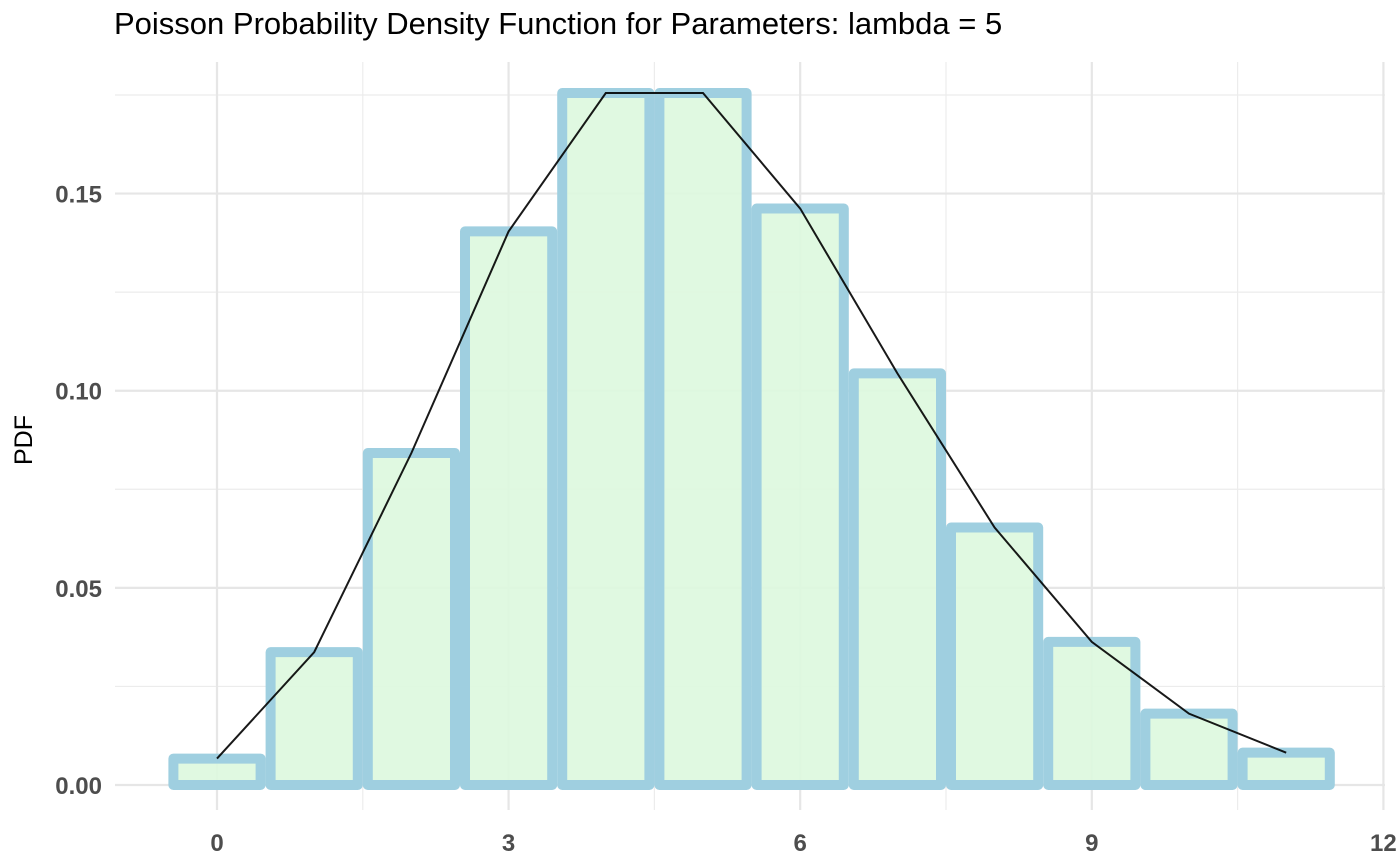 The height and width of the screenshot is (865, 1400). I want to click on y-tick-labels: 0.00 0.05 0.10 0.15, so click(78, 491).